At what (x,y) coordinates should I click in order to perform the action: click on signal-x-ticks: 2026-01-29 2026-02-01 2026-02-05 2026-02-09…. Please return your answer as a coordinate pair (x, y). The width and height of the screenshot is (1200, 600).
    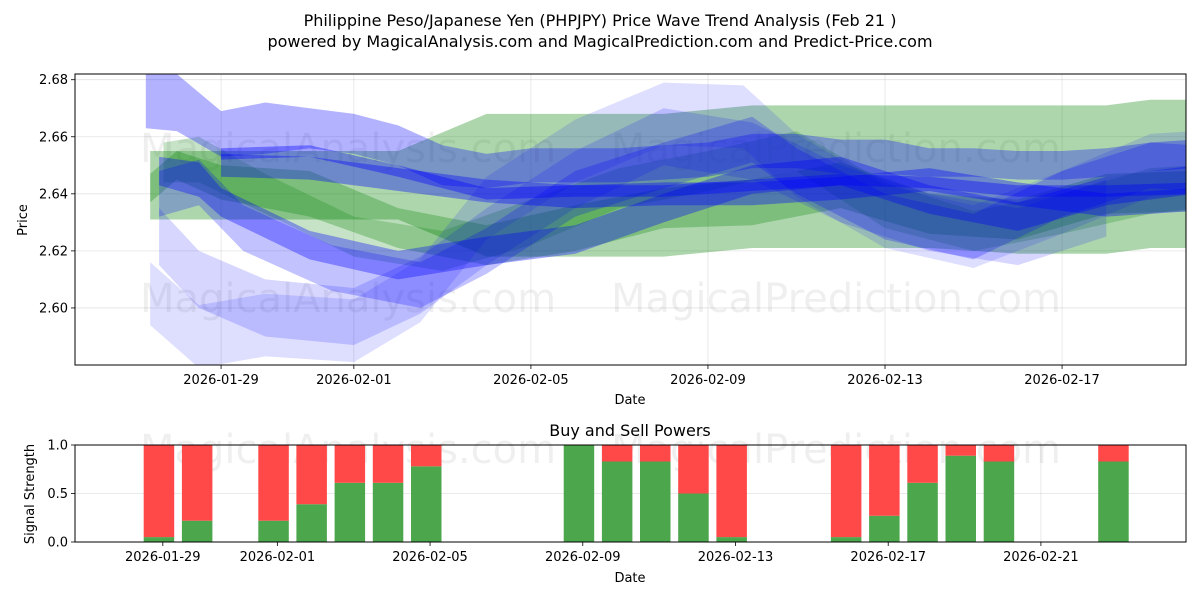
    Looking at the image, I should click on (602, 553).